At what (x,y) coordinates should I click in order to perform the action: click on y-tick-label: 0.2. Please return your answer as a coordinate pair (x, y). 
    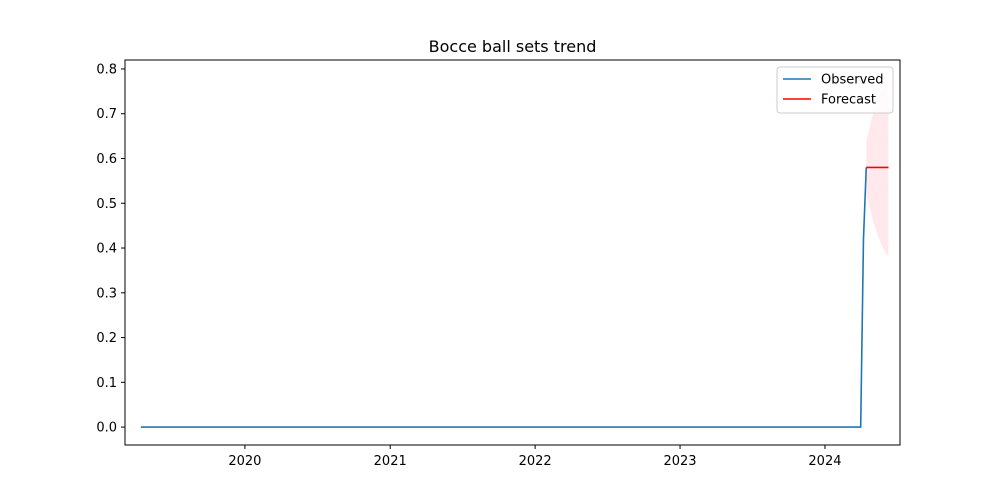
    Looking at the image, I should click on (106, 338).